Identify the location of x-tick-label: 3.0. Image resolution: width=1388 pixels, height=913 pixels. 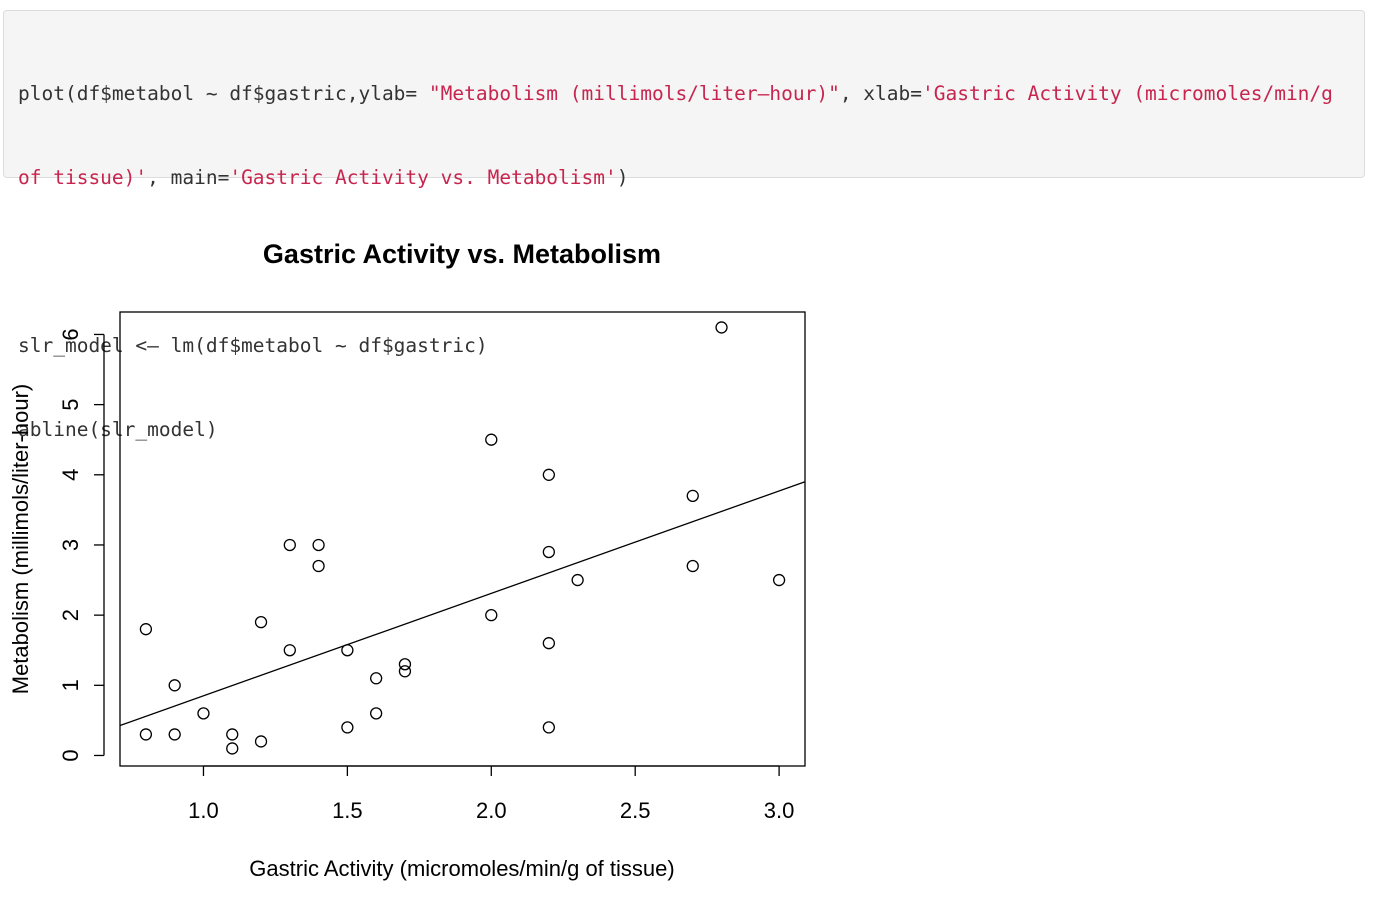
(779, 810).